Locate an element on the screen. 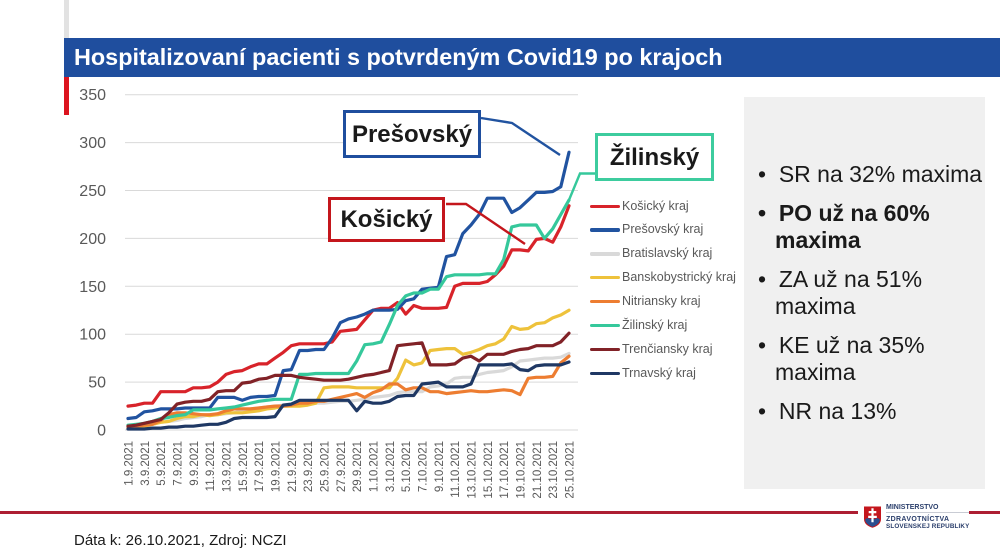 The height and width of the screenshot is (555, 1000). svg-text: 17.10.2021 is located at coordinates (505, 470).